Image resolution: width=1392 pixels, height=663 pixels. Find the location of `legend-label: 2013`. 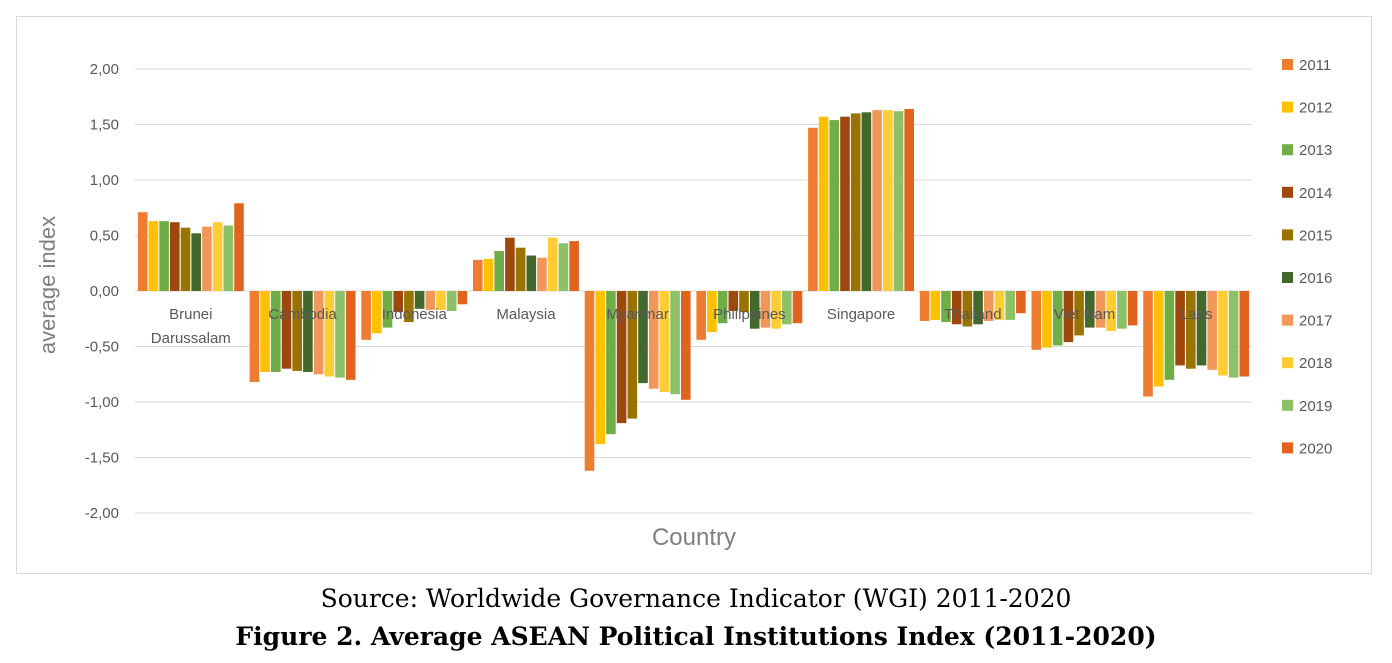

legend-label: 2013 is located at coordinates (1315, 150).